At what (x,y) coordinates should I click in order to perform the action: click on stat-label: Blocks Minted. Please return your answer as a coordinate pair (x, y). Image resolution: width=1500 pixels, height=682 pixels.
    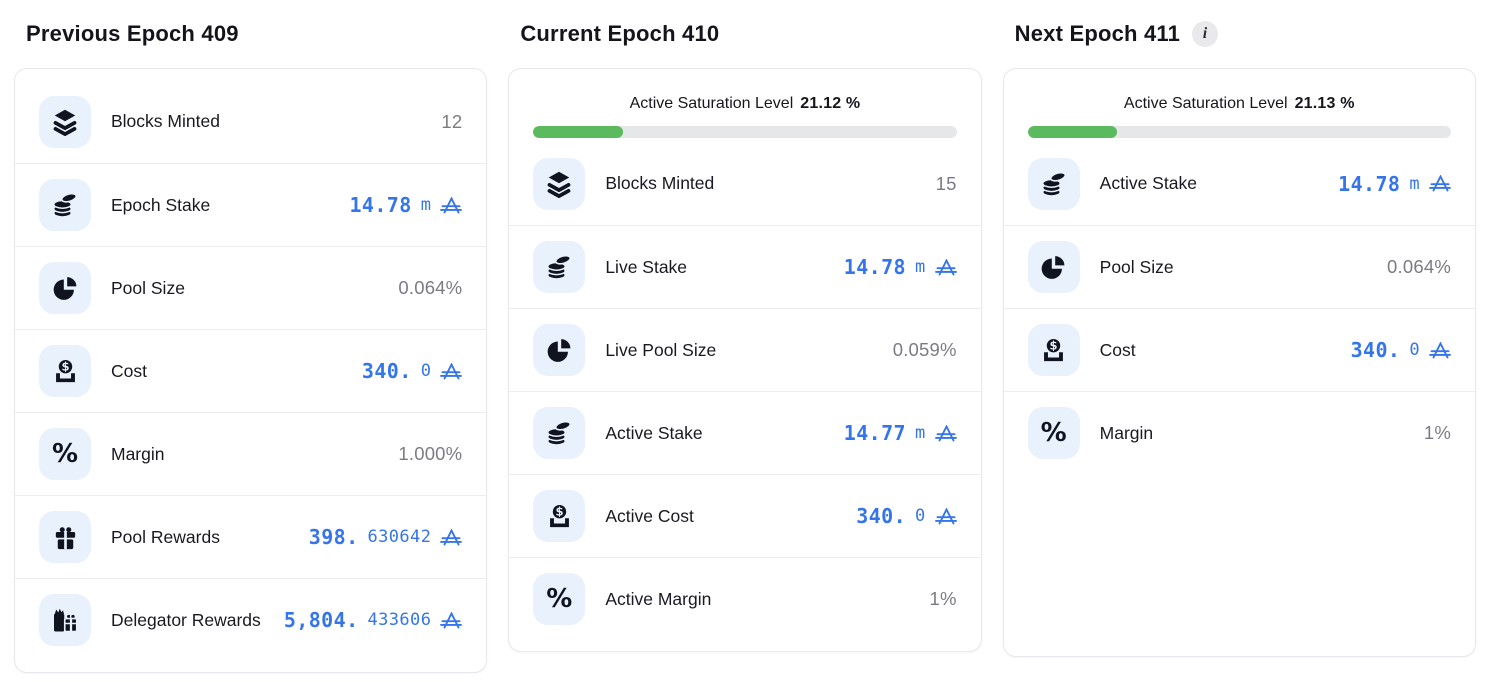
    Looking at the image, I should click on (165, 121).